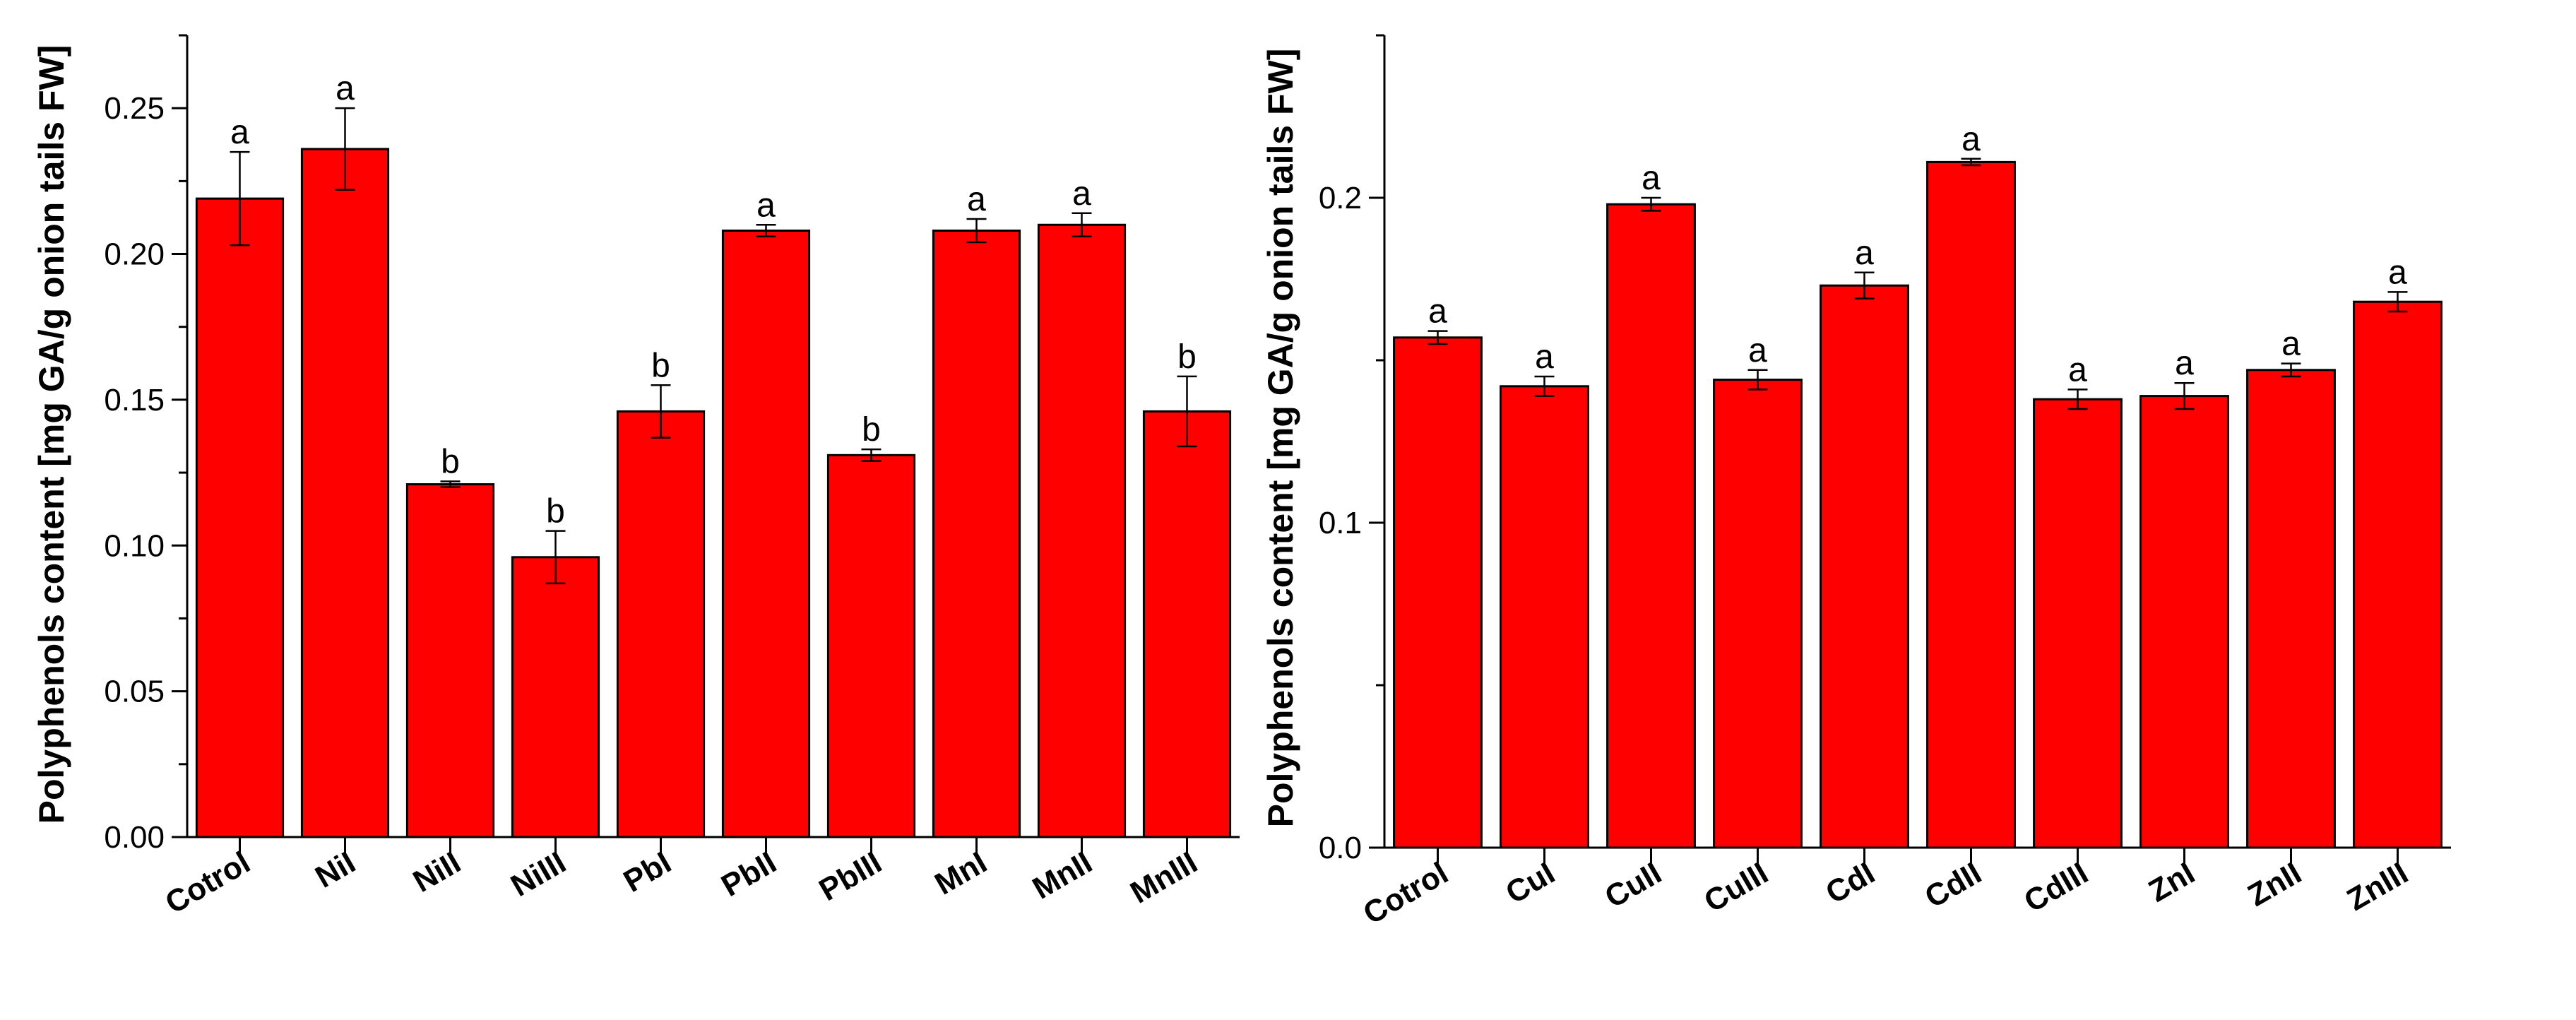  Describe the element at coordinates (2184, 622) in the screenshot. I see `bar-zni` at that location.